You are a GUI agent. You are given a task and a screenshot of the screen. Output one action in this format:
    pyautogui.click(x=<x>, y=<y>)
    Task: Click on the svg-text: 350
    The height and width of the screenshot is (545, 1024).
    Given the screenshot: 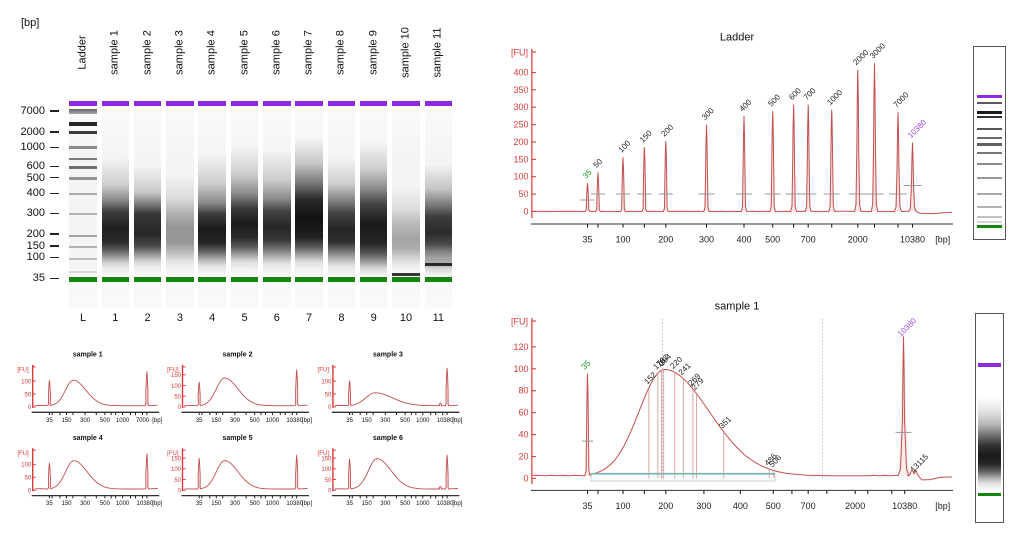 What is the action you would take?
    pyautogui.click(x=520, y=90)
    